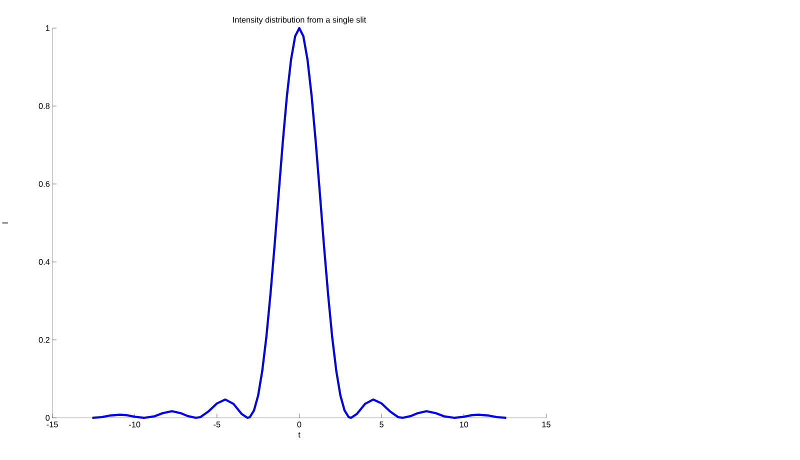  I want to click on x-axis-title: t, so click(299, 435).